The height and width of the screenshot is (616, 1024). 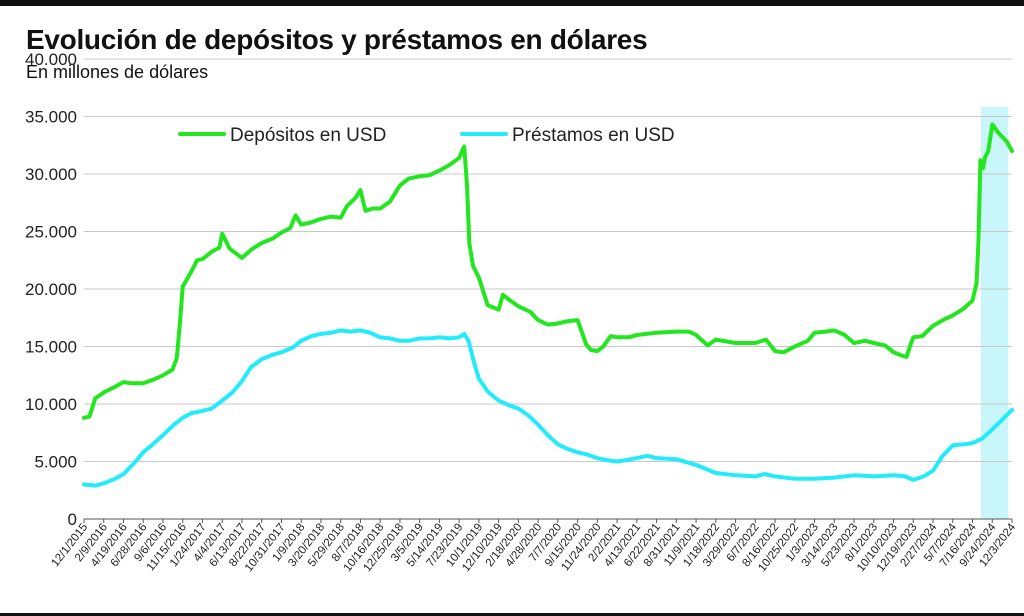 I want to click on chart-subtitle: En millones de dólares, so click(x=117, y=72).